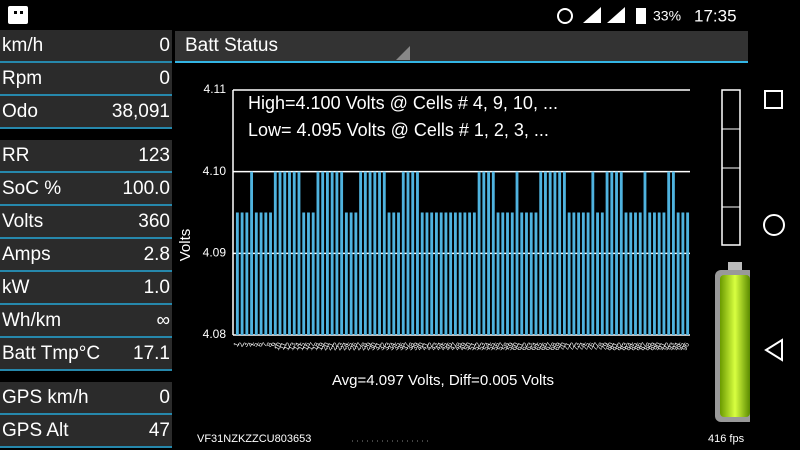 The image size is (800, 450). I want to click on x-tick-label: 67, so click(549, 347).